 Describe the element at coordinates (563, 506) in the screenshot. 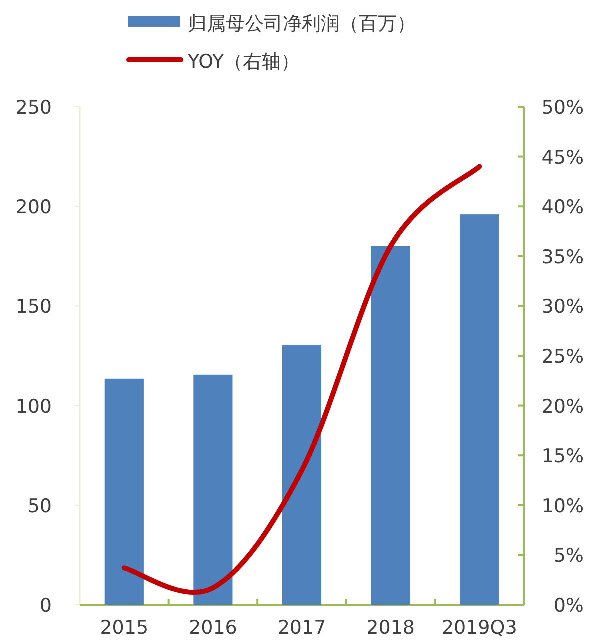

I see `y2-tick-label: 10%` at that location.